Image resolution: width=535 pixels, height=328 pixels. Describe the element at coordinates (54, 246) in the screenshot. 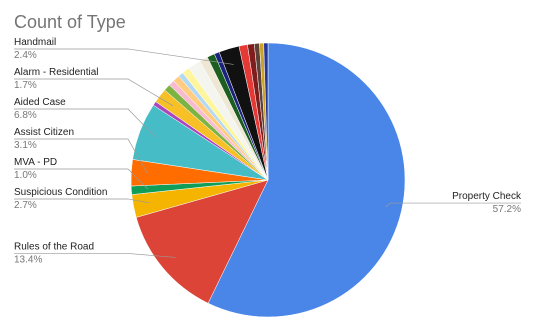

I see `slice-label: Rules of the Road` at that location.